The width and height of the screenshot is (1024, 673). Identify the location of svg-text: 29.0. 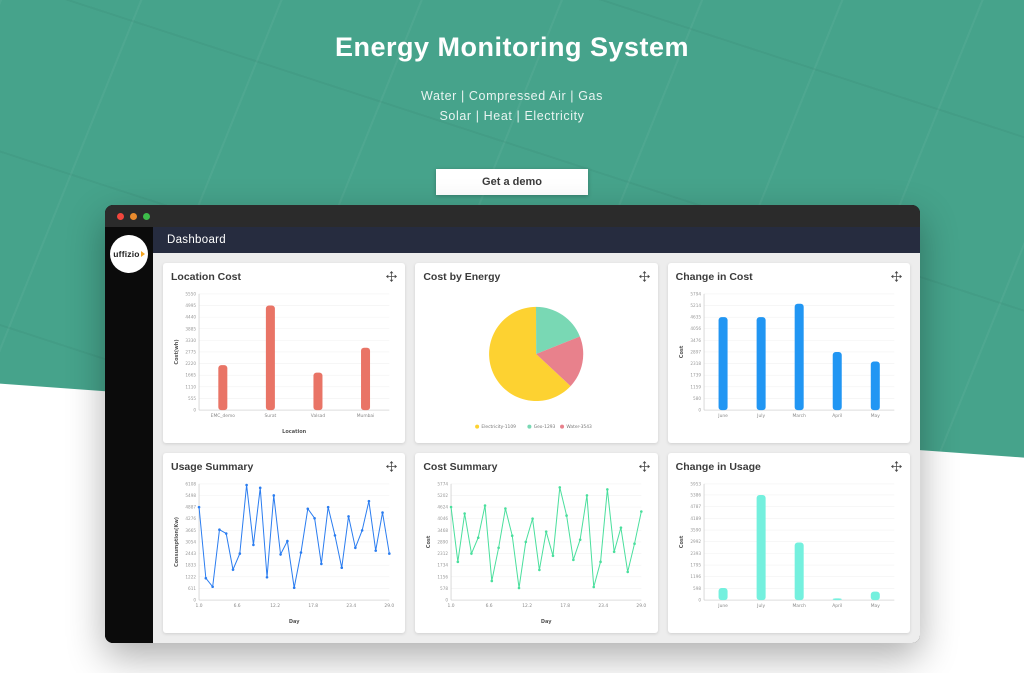
(642, 606).